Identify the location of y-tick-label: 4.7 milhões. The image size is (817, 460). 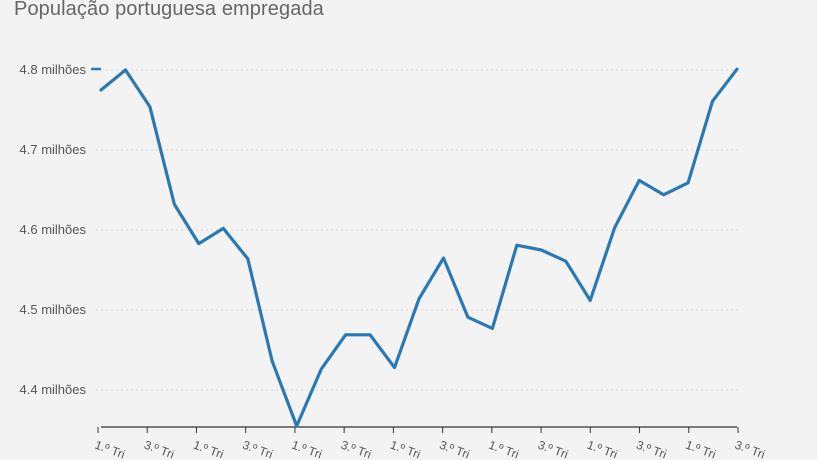
(53, 149).